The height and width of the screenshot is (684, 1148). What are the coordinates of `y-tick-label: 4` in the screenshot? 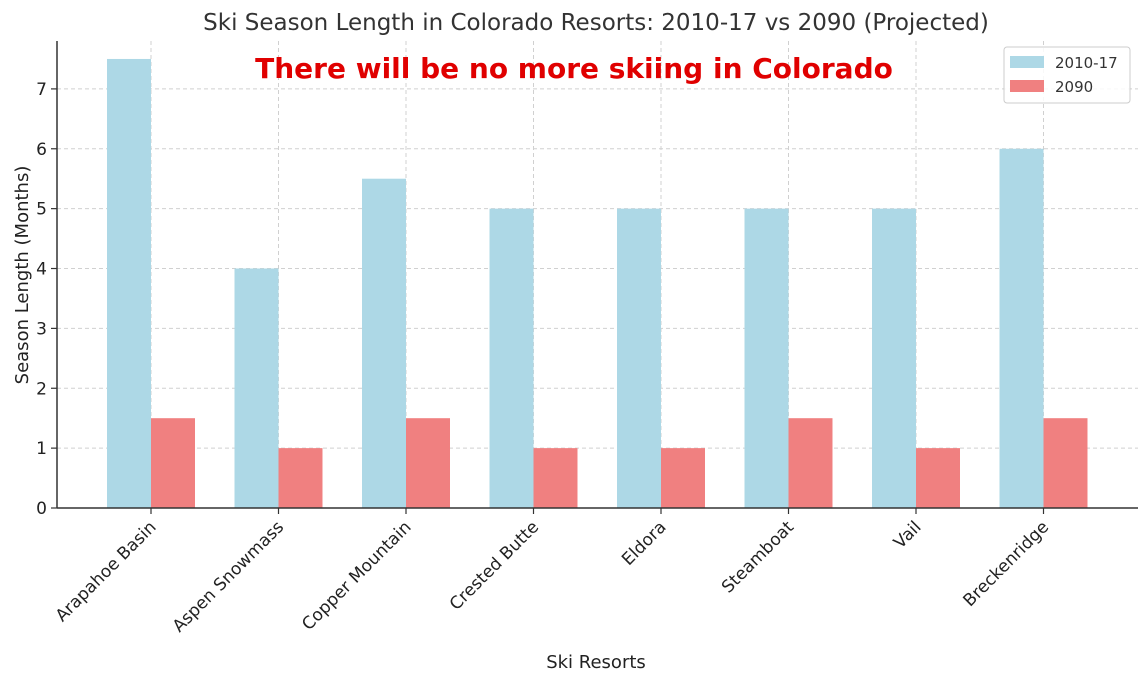 It's located at (41, 270).